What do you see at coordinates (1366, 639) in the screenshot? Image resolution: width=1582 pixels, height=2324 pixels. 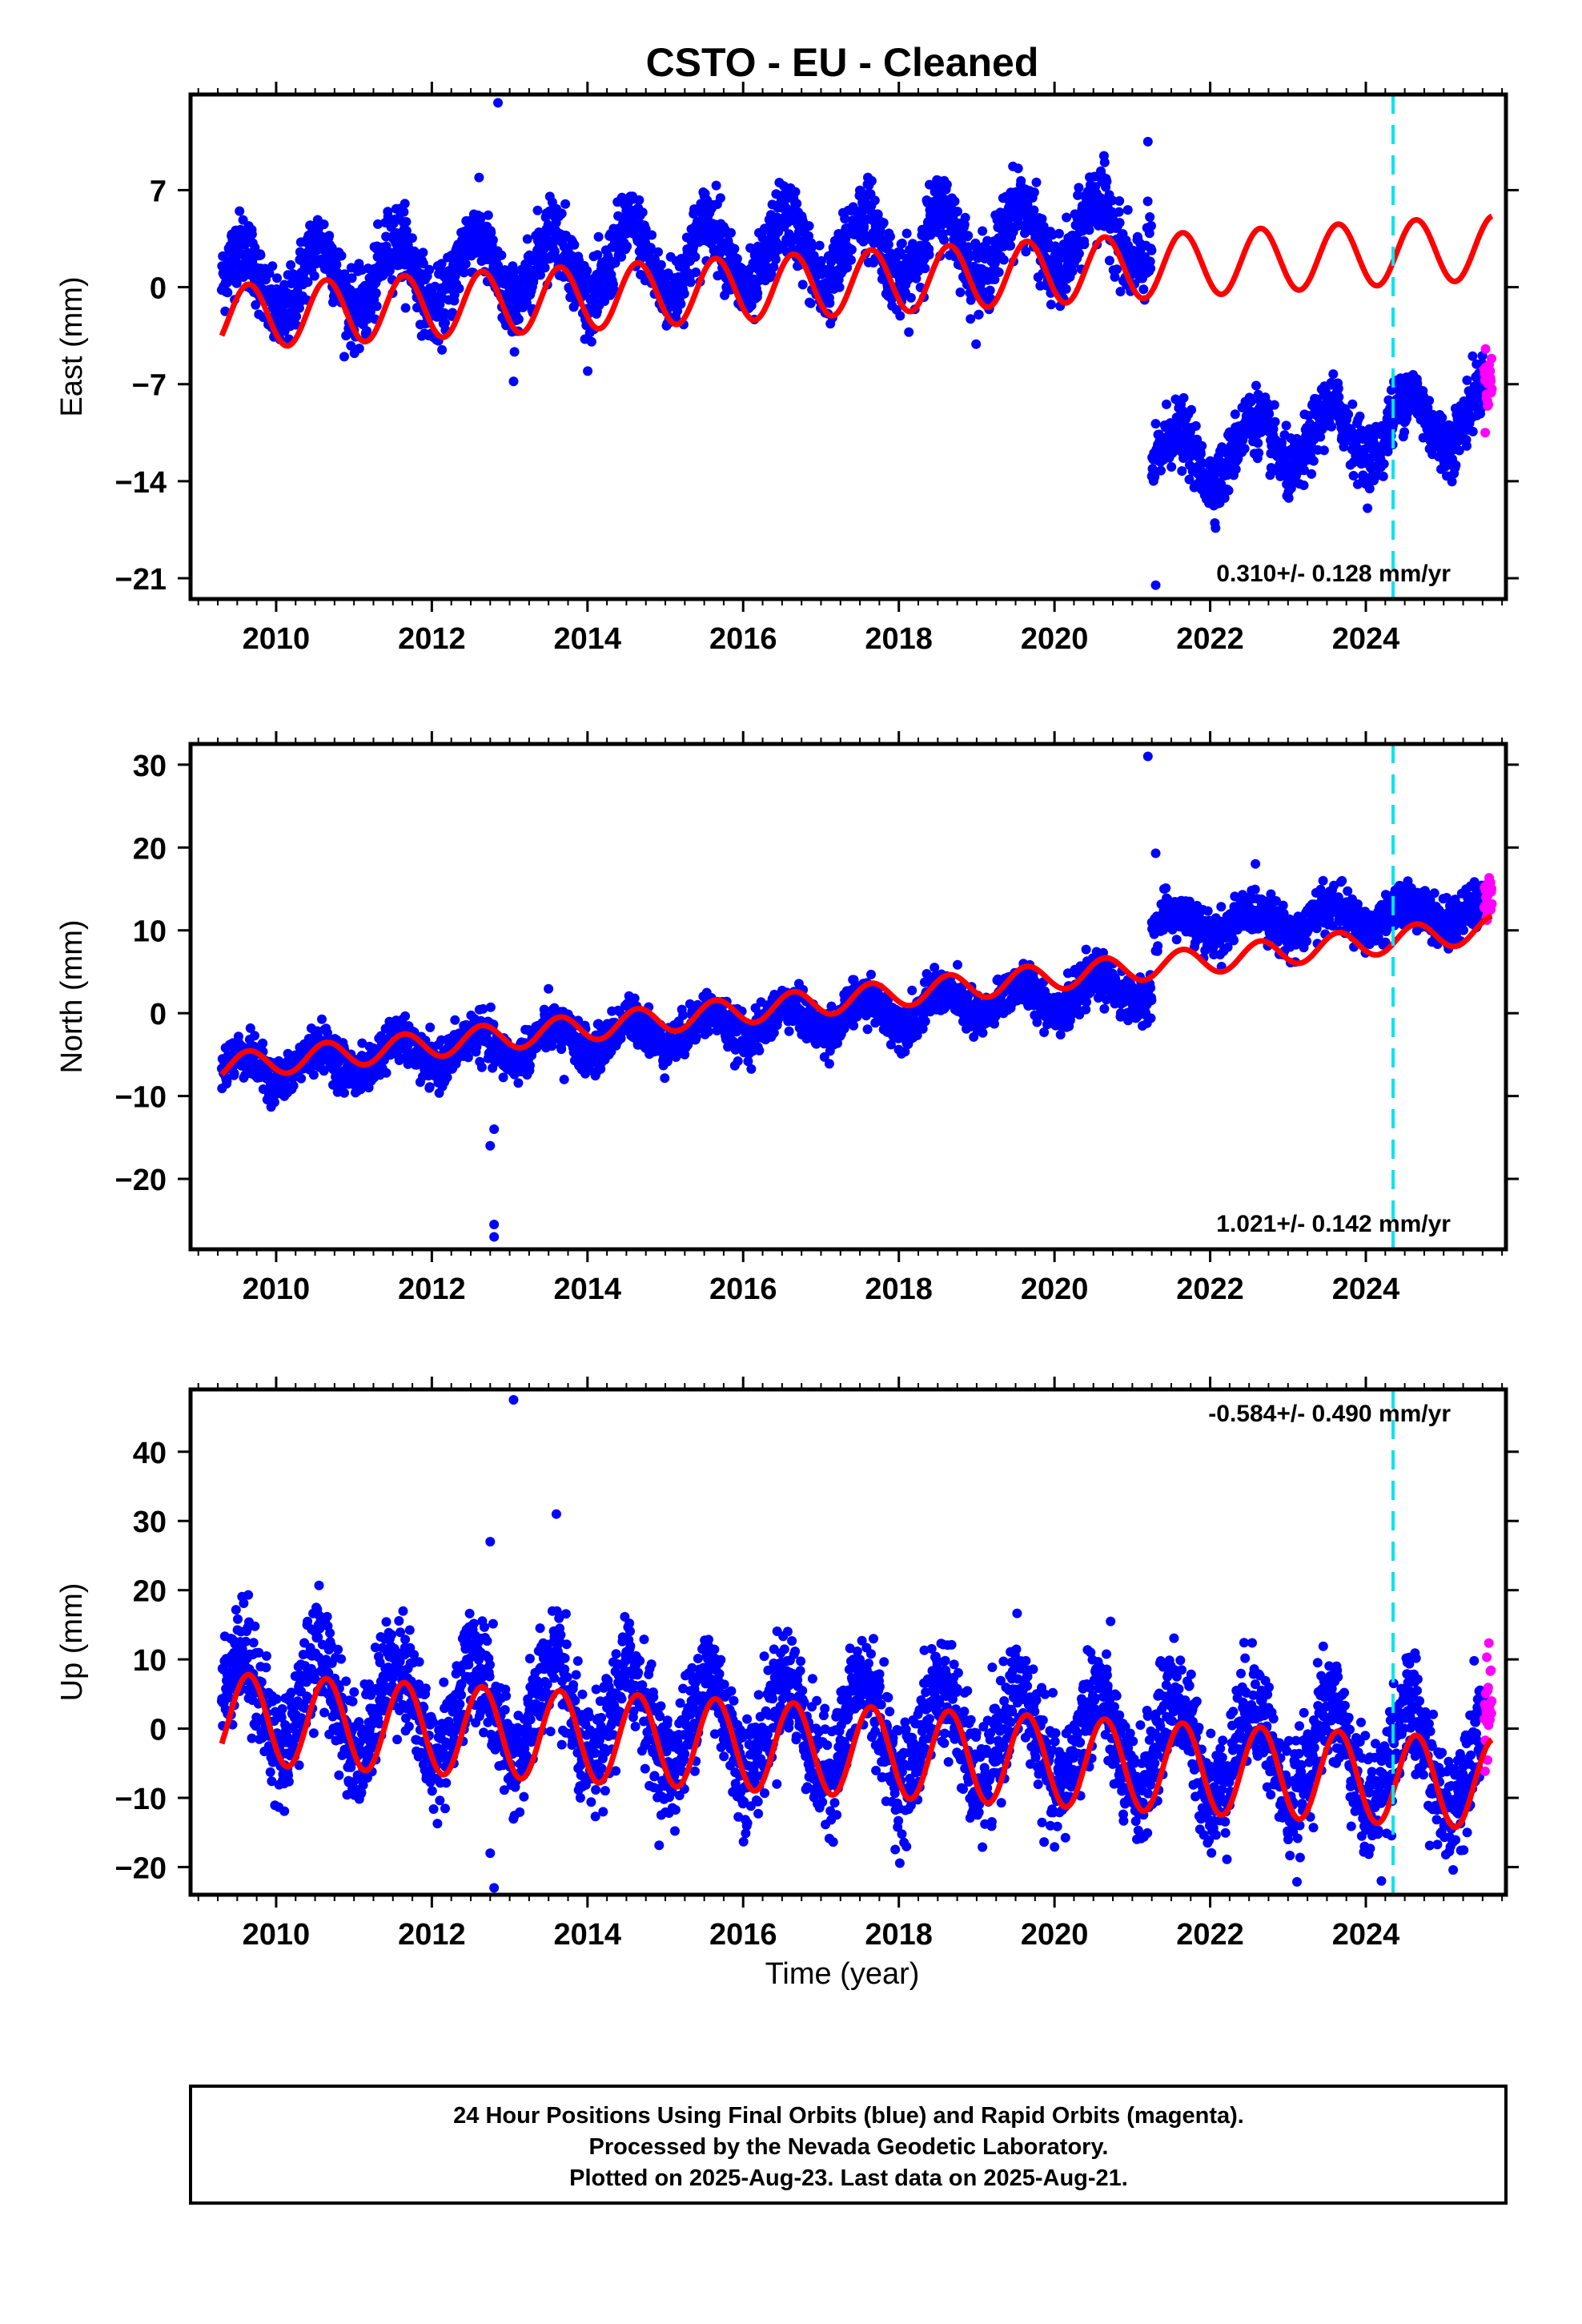 I see `x-tick-label: 2024` at bounding box center [1366, 639].